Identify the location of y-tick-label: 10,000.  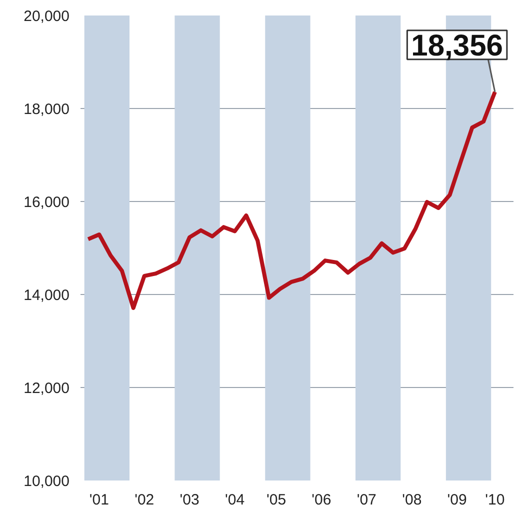
(47, 481).